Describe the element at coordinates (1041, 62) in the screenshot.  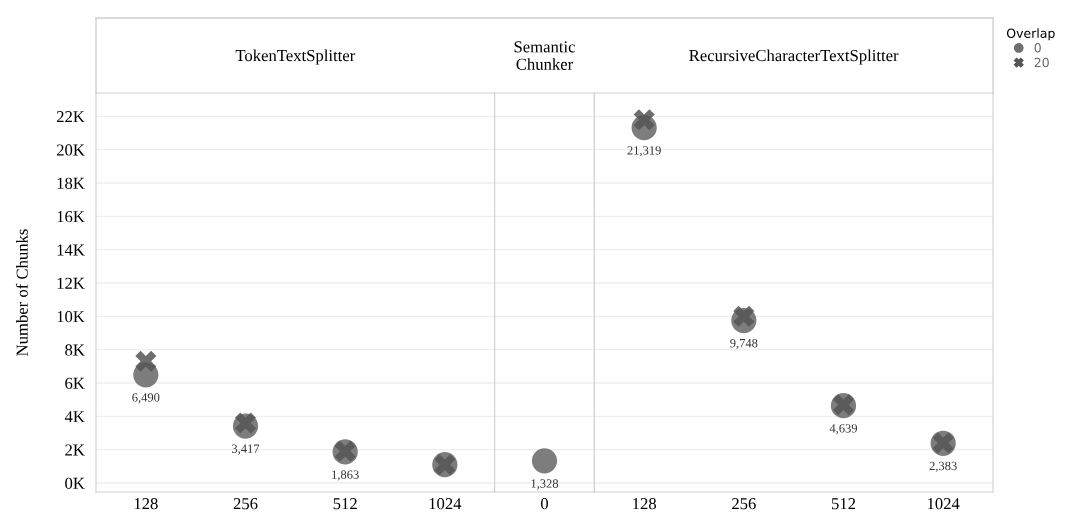
I see `legend-label: 20` at that location.